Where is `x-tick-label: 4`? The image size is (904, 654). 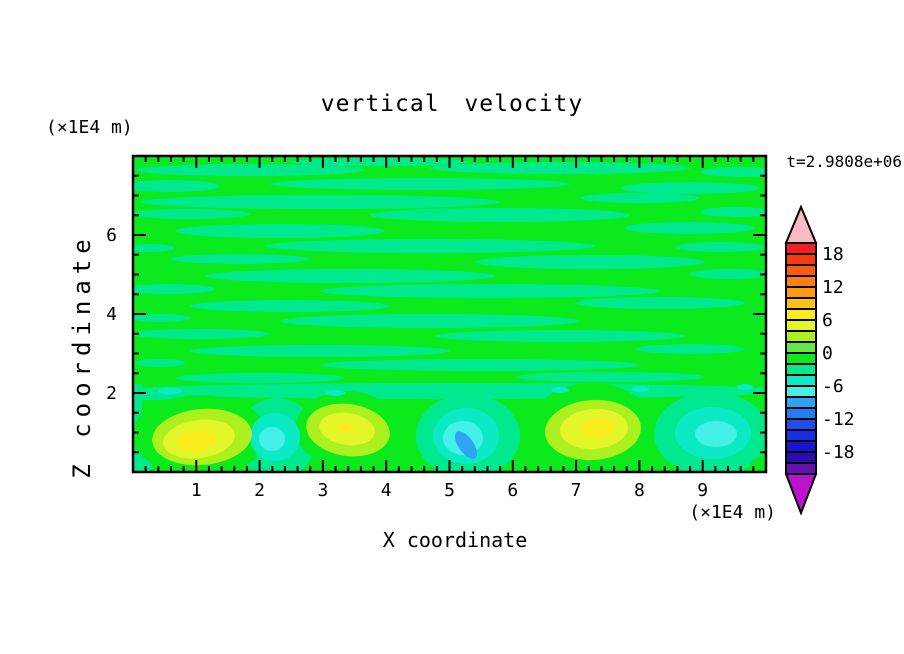 x-tick-label: 4 is located at coordinates (386, 490).